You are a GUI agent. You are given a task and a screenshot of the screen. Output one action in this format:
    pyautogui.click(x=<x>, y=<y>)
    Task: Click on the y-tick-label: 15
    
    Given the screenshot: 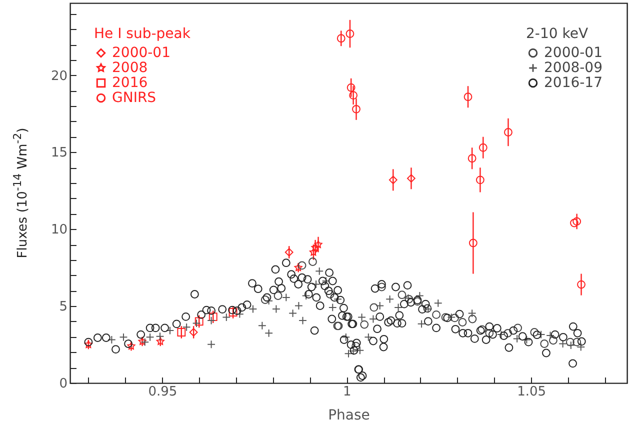 What is the action you would take?
    pyautogui.click(x=59, y=153)
    